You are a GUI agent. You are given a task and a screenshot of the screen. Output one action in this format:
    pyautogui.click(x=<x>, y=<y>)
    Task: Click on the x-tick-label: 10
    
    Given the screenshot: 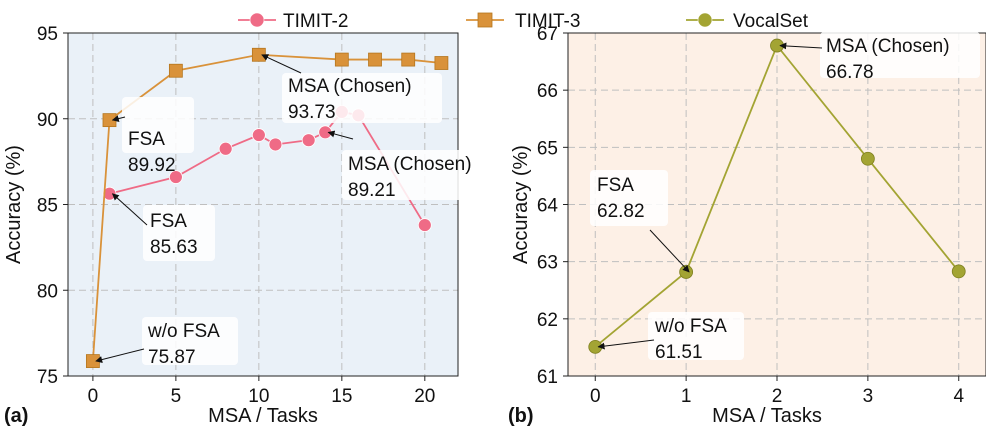 What is the action you would take?
    pyautogui.click(x=258, y=396)
    